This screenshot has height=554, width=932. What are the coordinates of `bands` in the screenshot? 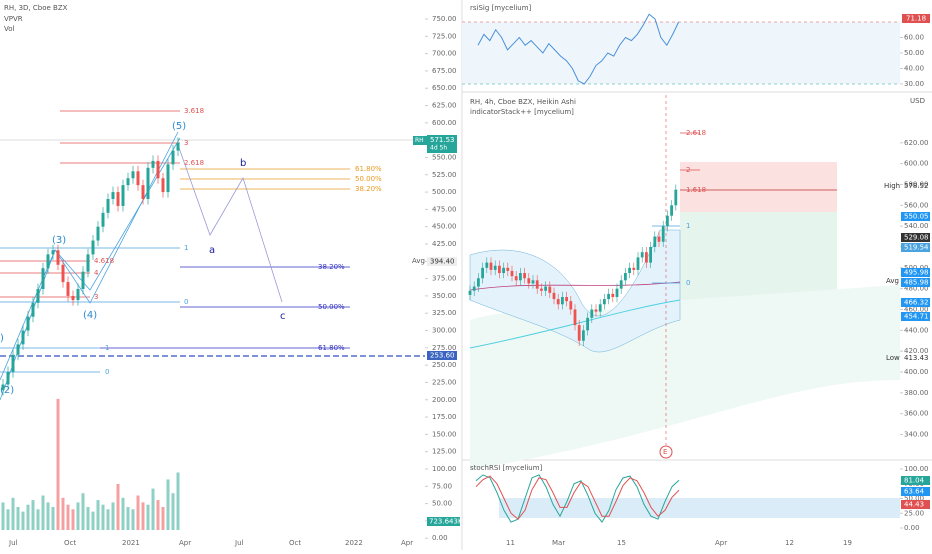 It's located at (575, 291).